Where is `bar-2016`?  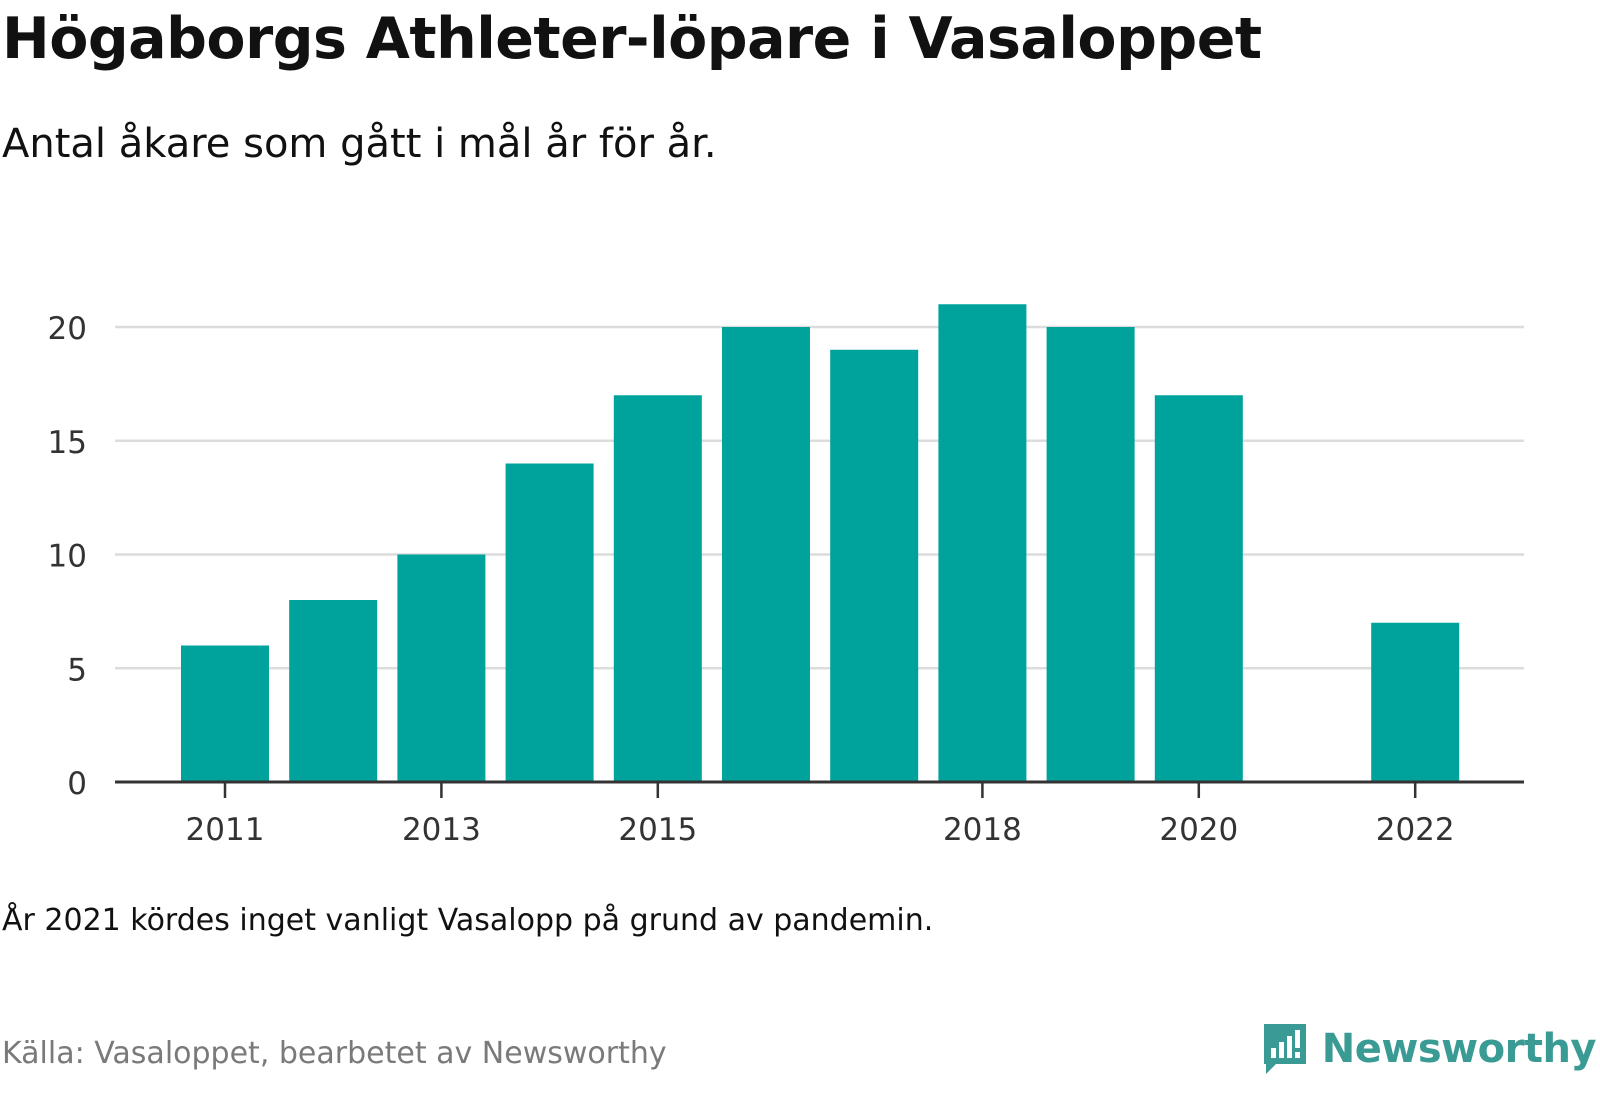 bar-2016 is located at coordinates (766, 554).